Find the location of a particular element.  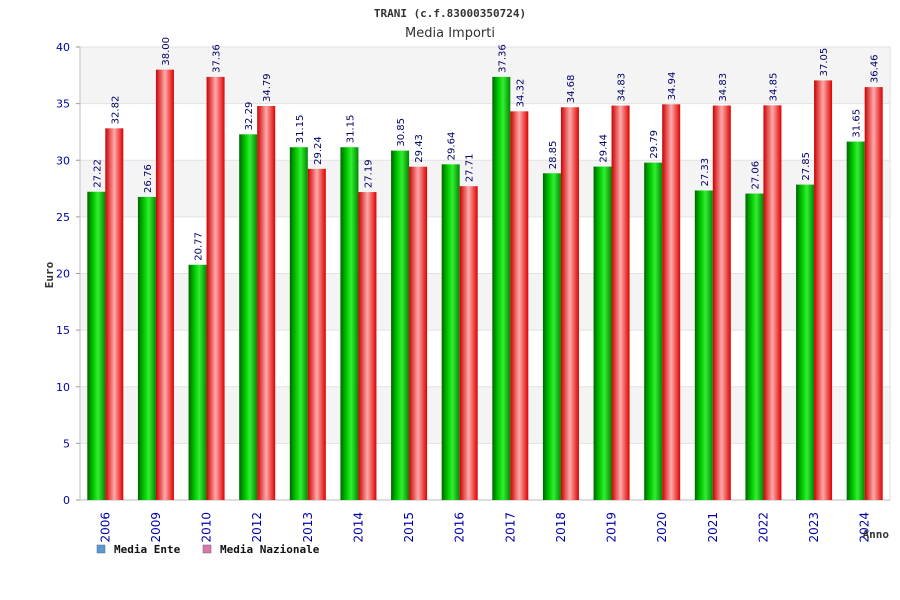

data-label: 28.85 is located at coordinates (553, 155).